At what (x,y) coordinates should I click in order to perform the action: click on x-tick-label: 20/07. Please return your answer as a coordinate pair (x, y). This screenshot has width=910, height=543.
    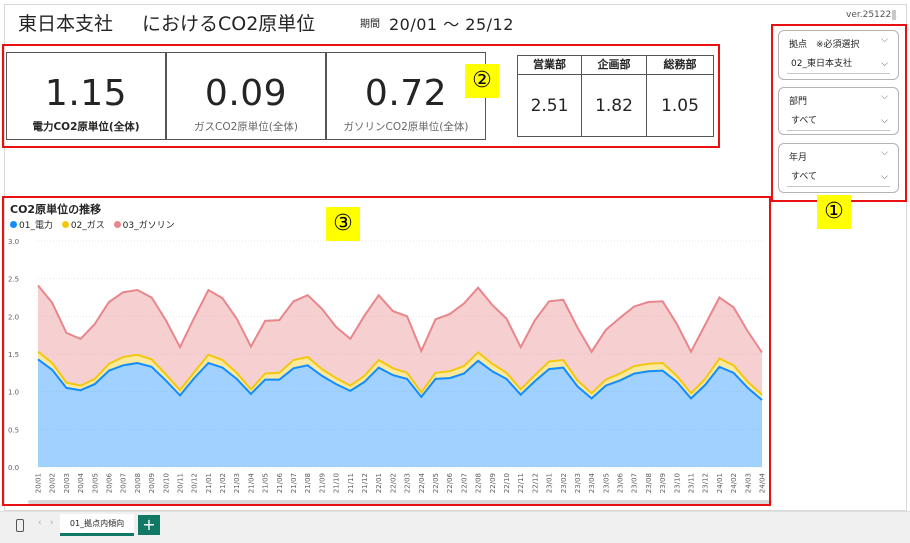
    Looking at the image, I should click on (124, 483).